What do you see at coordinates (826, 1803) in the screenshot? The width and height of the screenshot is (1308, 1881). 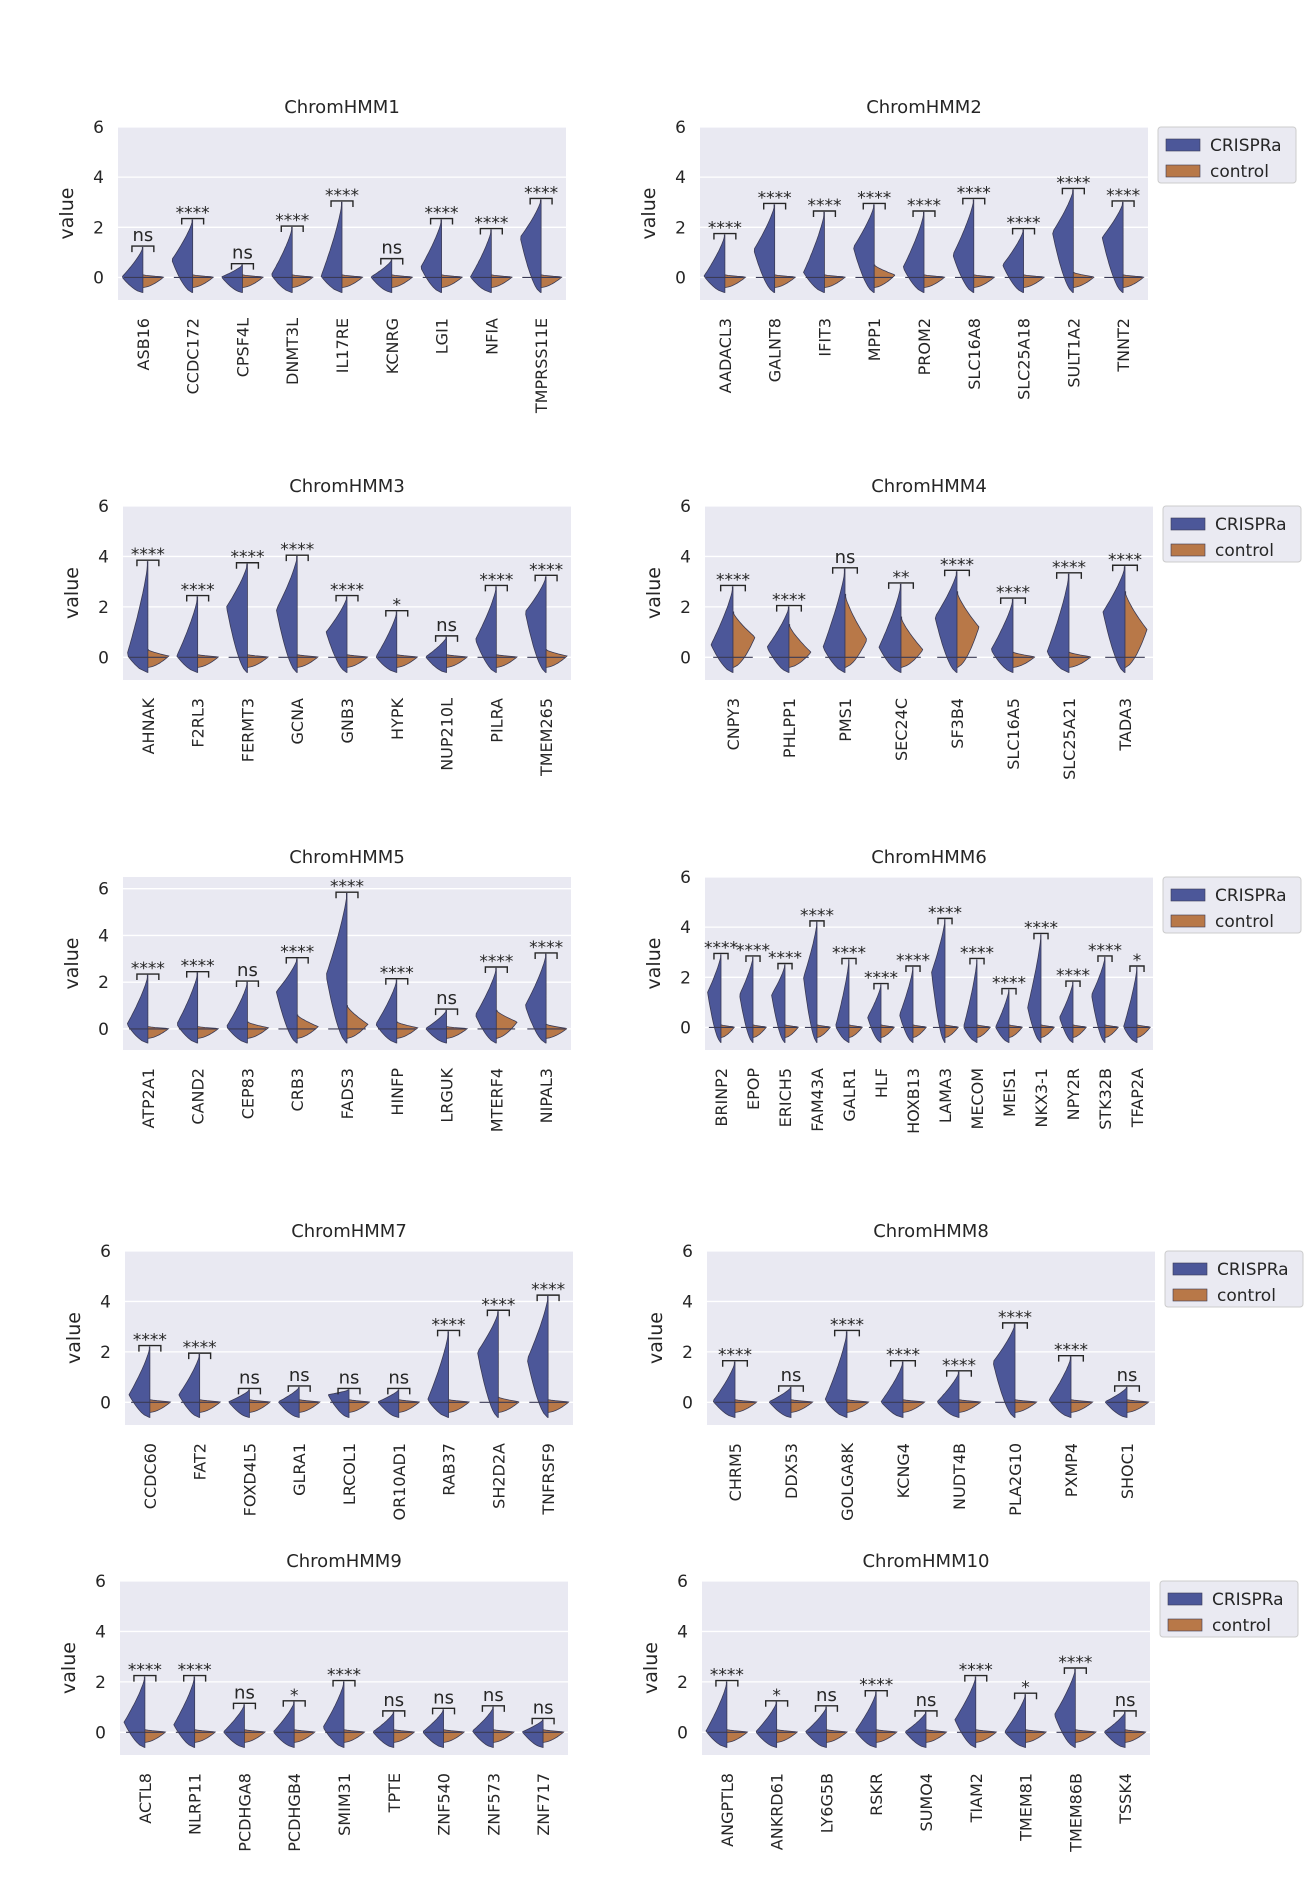 I see `x-tick-label: LY6G5B` at bounding box center [826, 1803].